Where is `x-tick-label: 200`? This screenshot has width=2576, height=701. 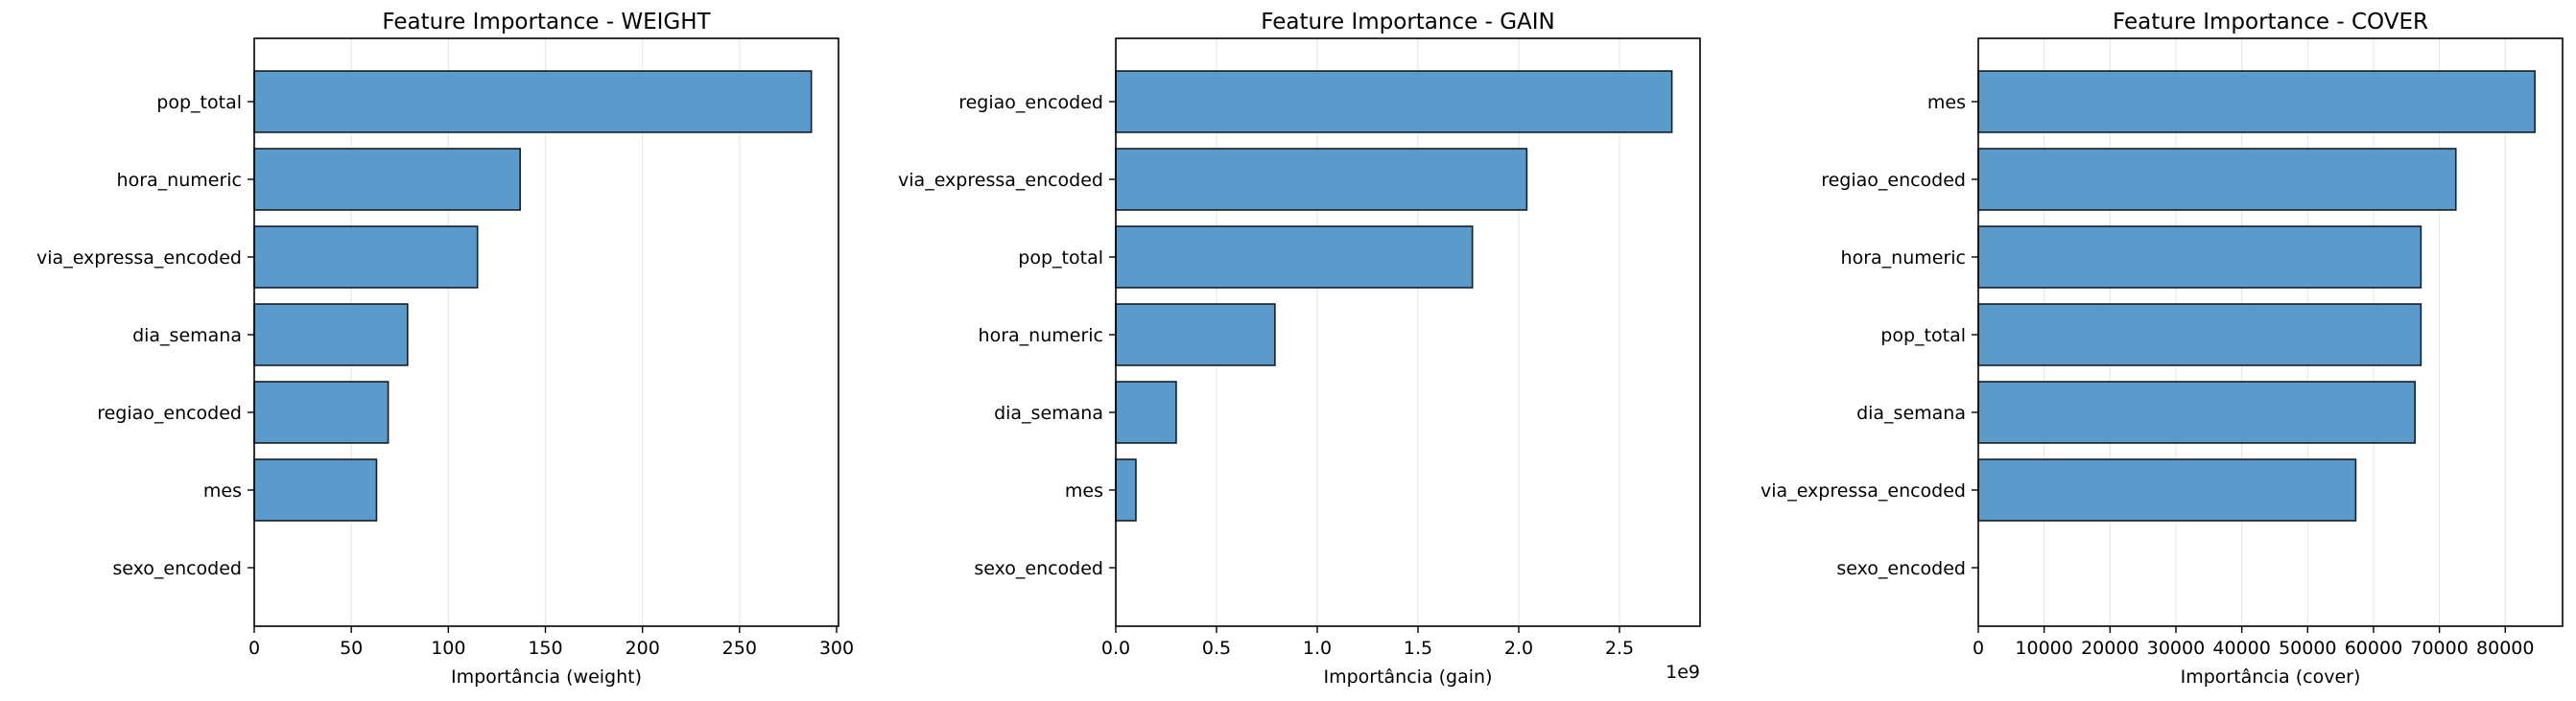
x-tick-label: 200 is located at coordinates (643, 648).